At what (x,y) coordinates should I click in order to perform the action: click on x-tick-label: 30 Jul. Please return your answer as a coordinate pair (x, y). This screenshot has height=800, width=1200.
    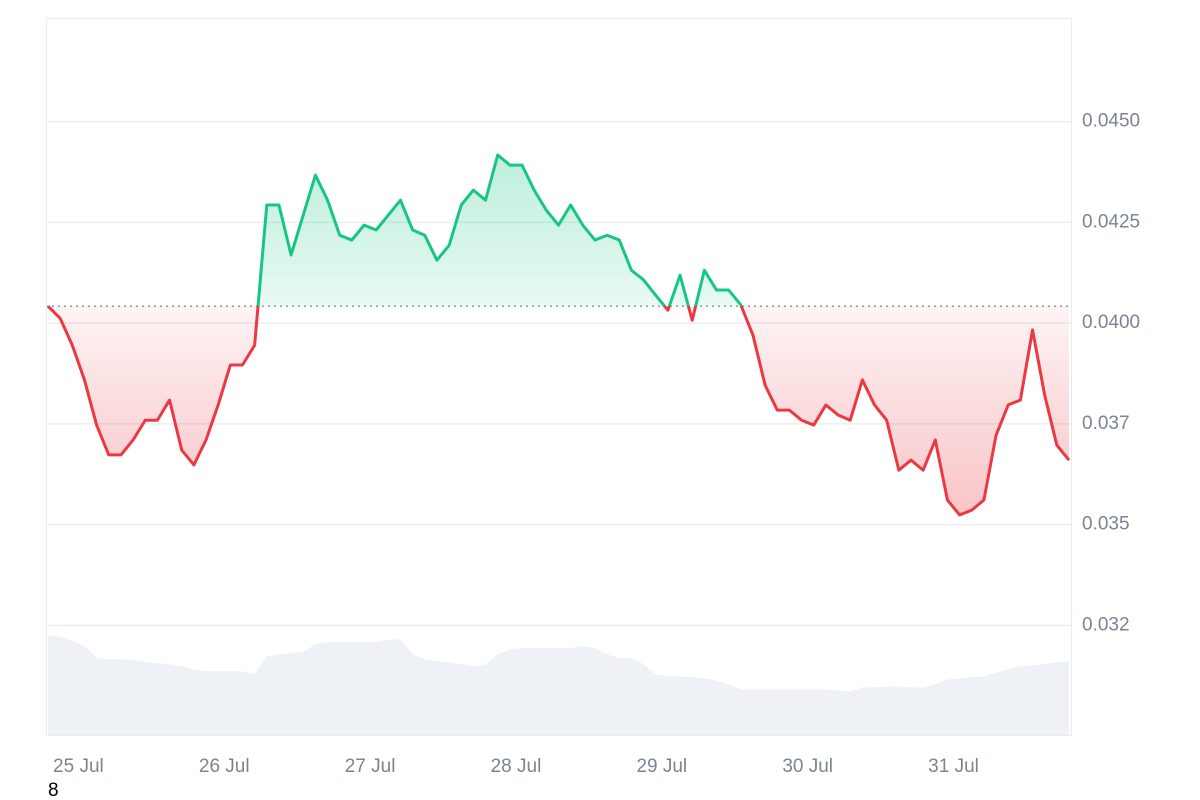
    Looking at the image, I should click on (807, 766).